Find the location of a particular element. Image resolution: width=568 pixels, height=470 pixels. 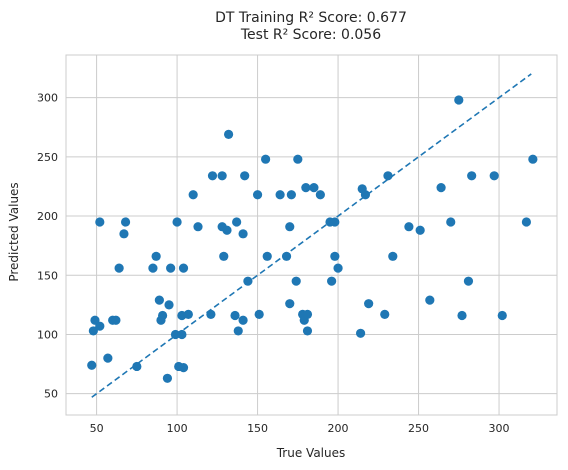

x-tick-label: 250 is located at coordinates (418, 428).